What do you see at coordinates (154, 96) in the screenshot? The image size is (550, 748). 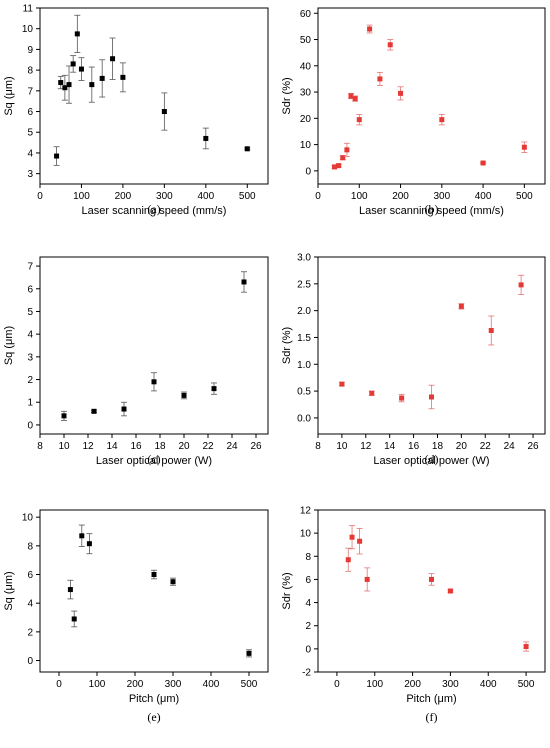 I see `plot-frame` at bounding box center [154, 96].